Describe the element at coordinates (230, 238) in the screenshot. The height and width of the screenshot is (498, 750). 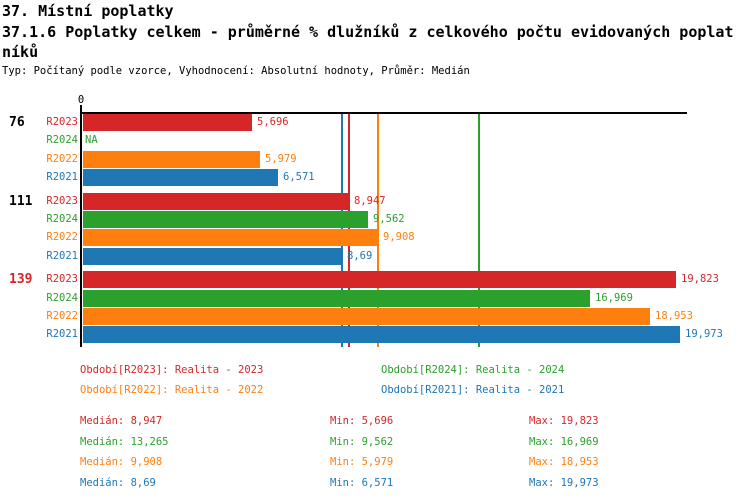
I see `bar-111-r2022` at that location.